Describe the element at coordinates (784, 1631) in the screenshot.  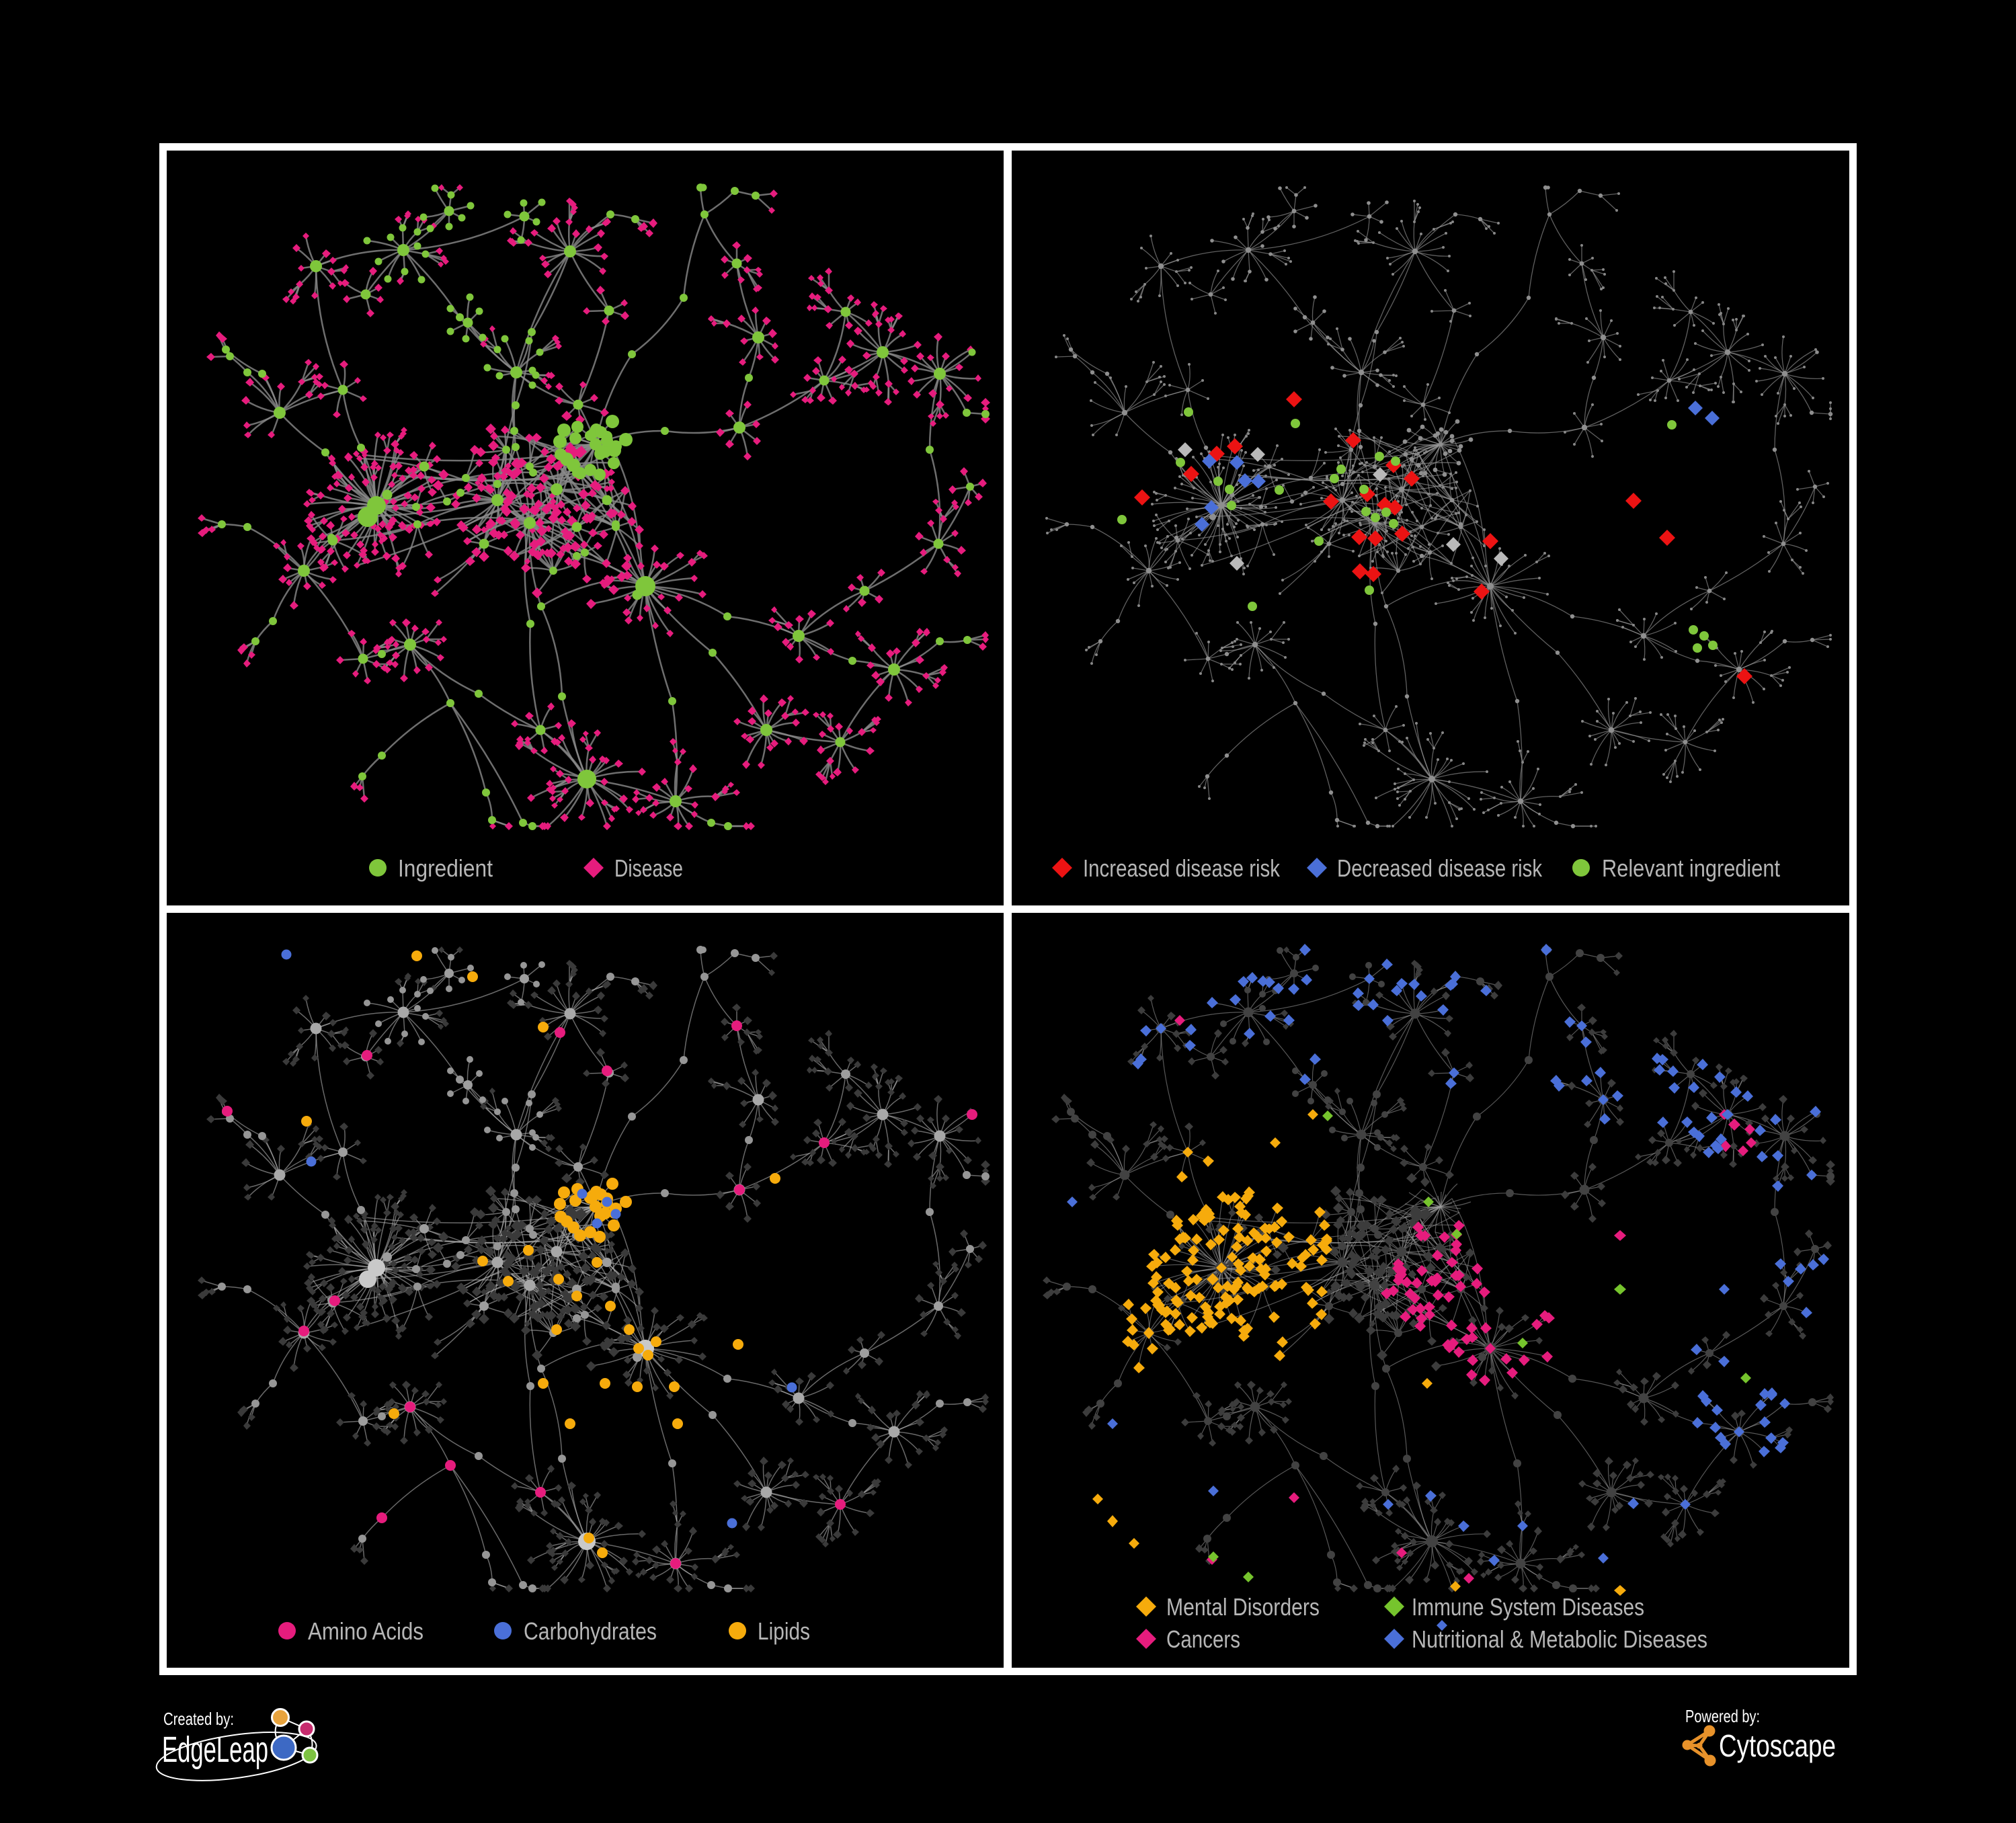
I see `svg-text: Lipids` at that location.